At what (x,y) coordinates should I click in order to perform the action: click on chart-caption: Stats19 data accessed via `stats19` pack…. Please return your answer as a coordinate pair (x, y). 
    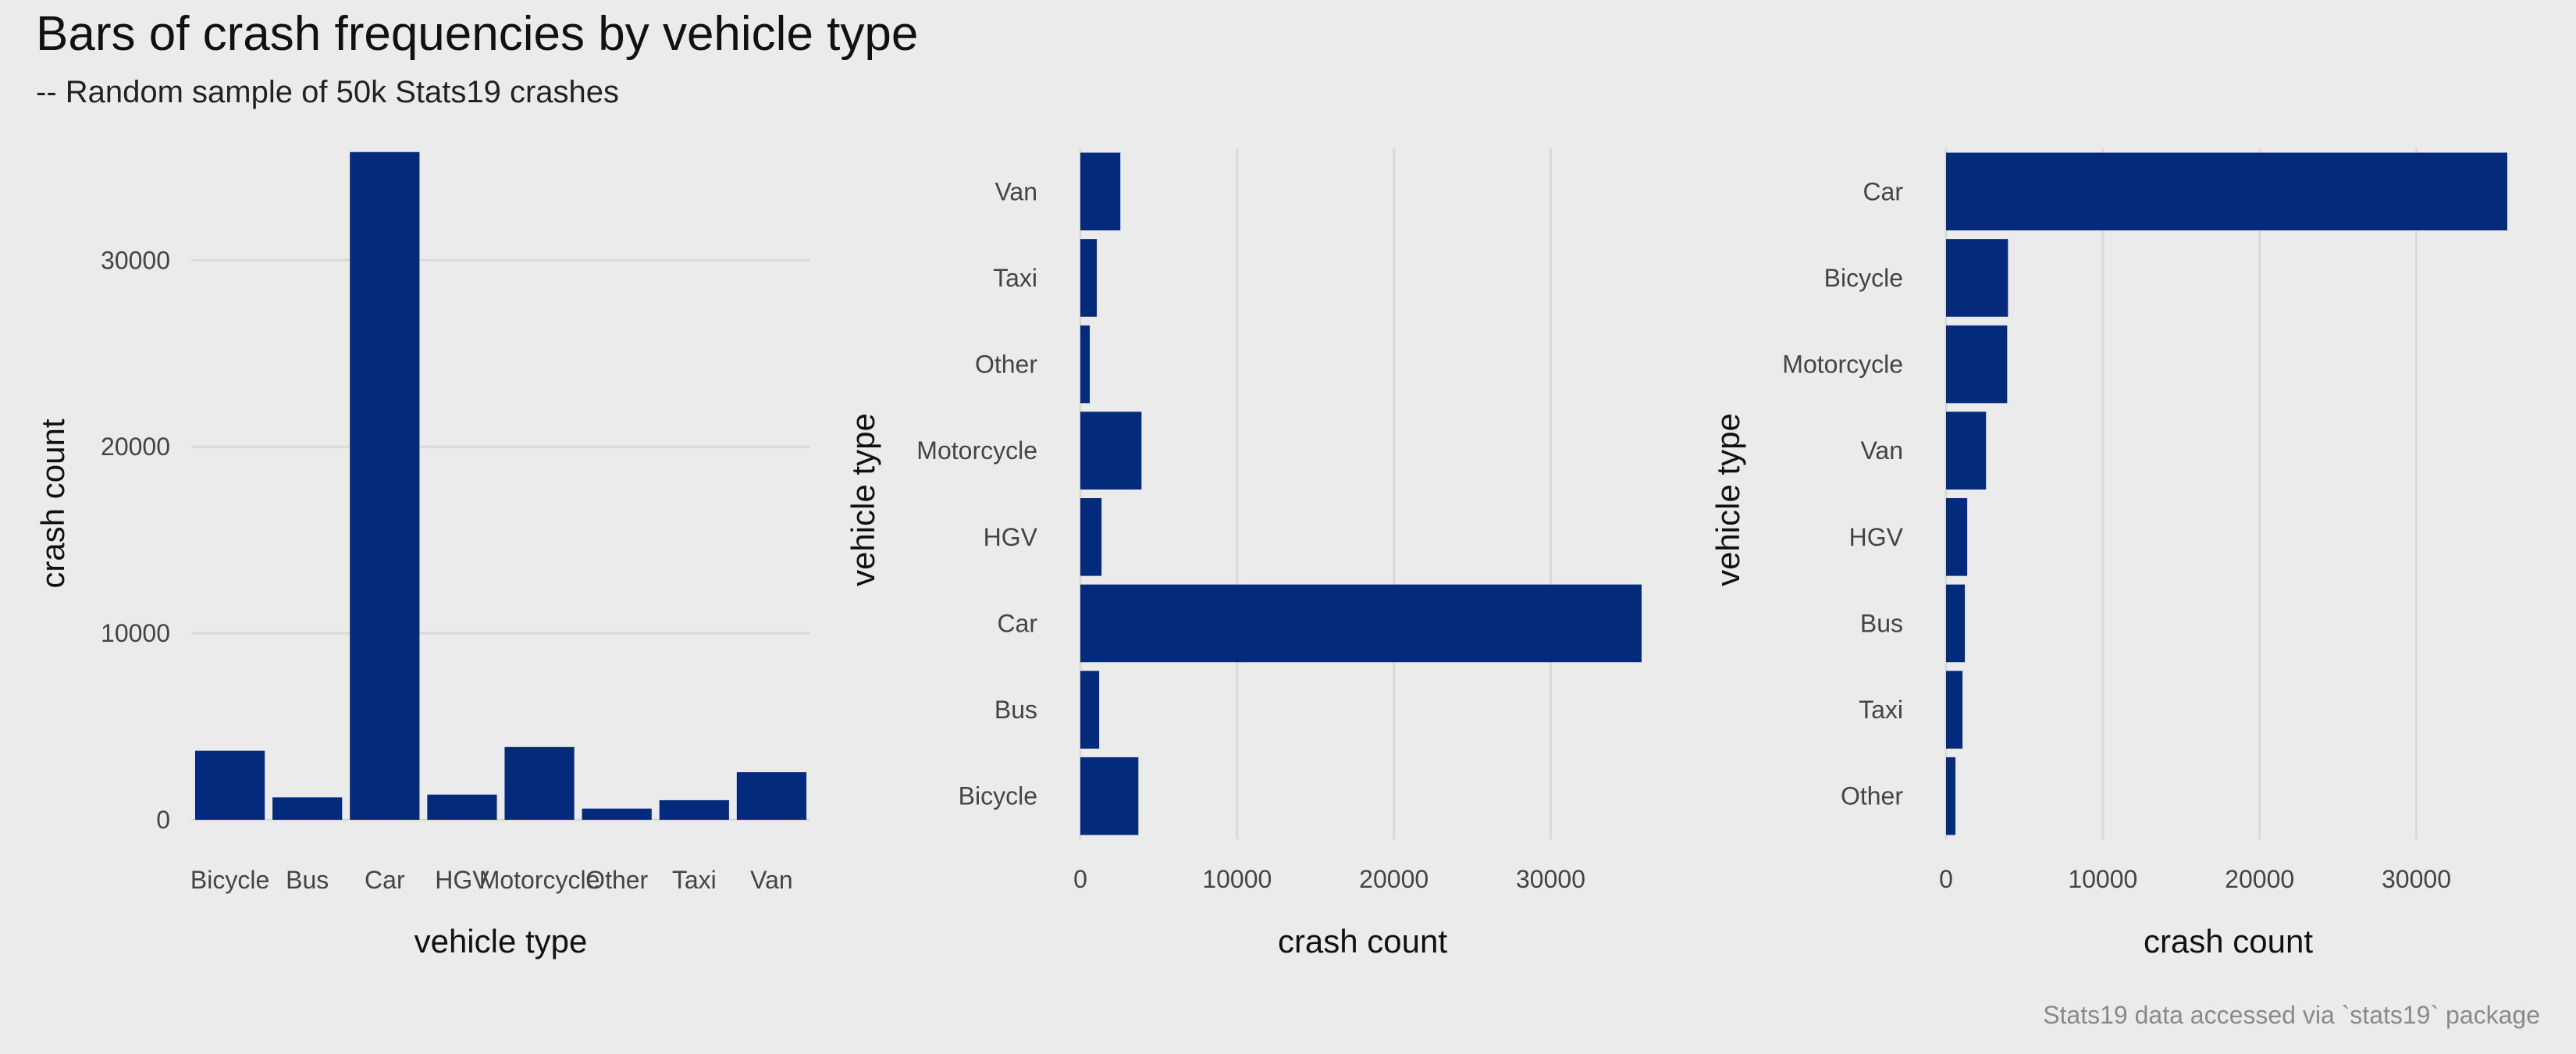
    Looking at the image, I should click on (2291, 1015).